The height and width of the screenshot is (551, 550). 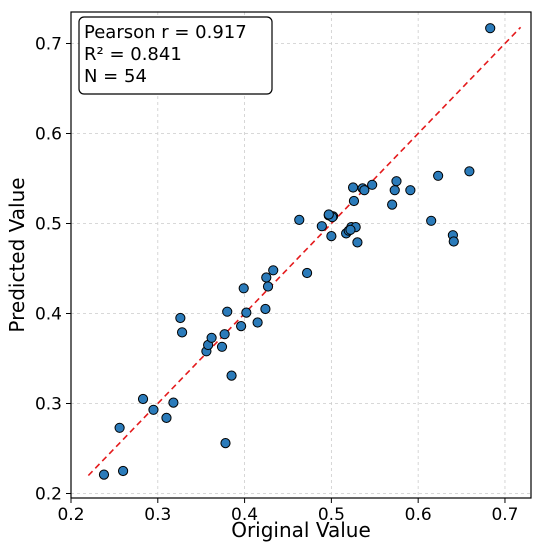 What do you see at coordinates (504, 515) in the screenshot?
I see `x-tick-label: 0.7` at bounding box center [504, 515].